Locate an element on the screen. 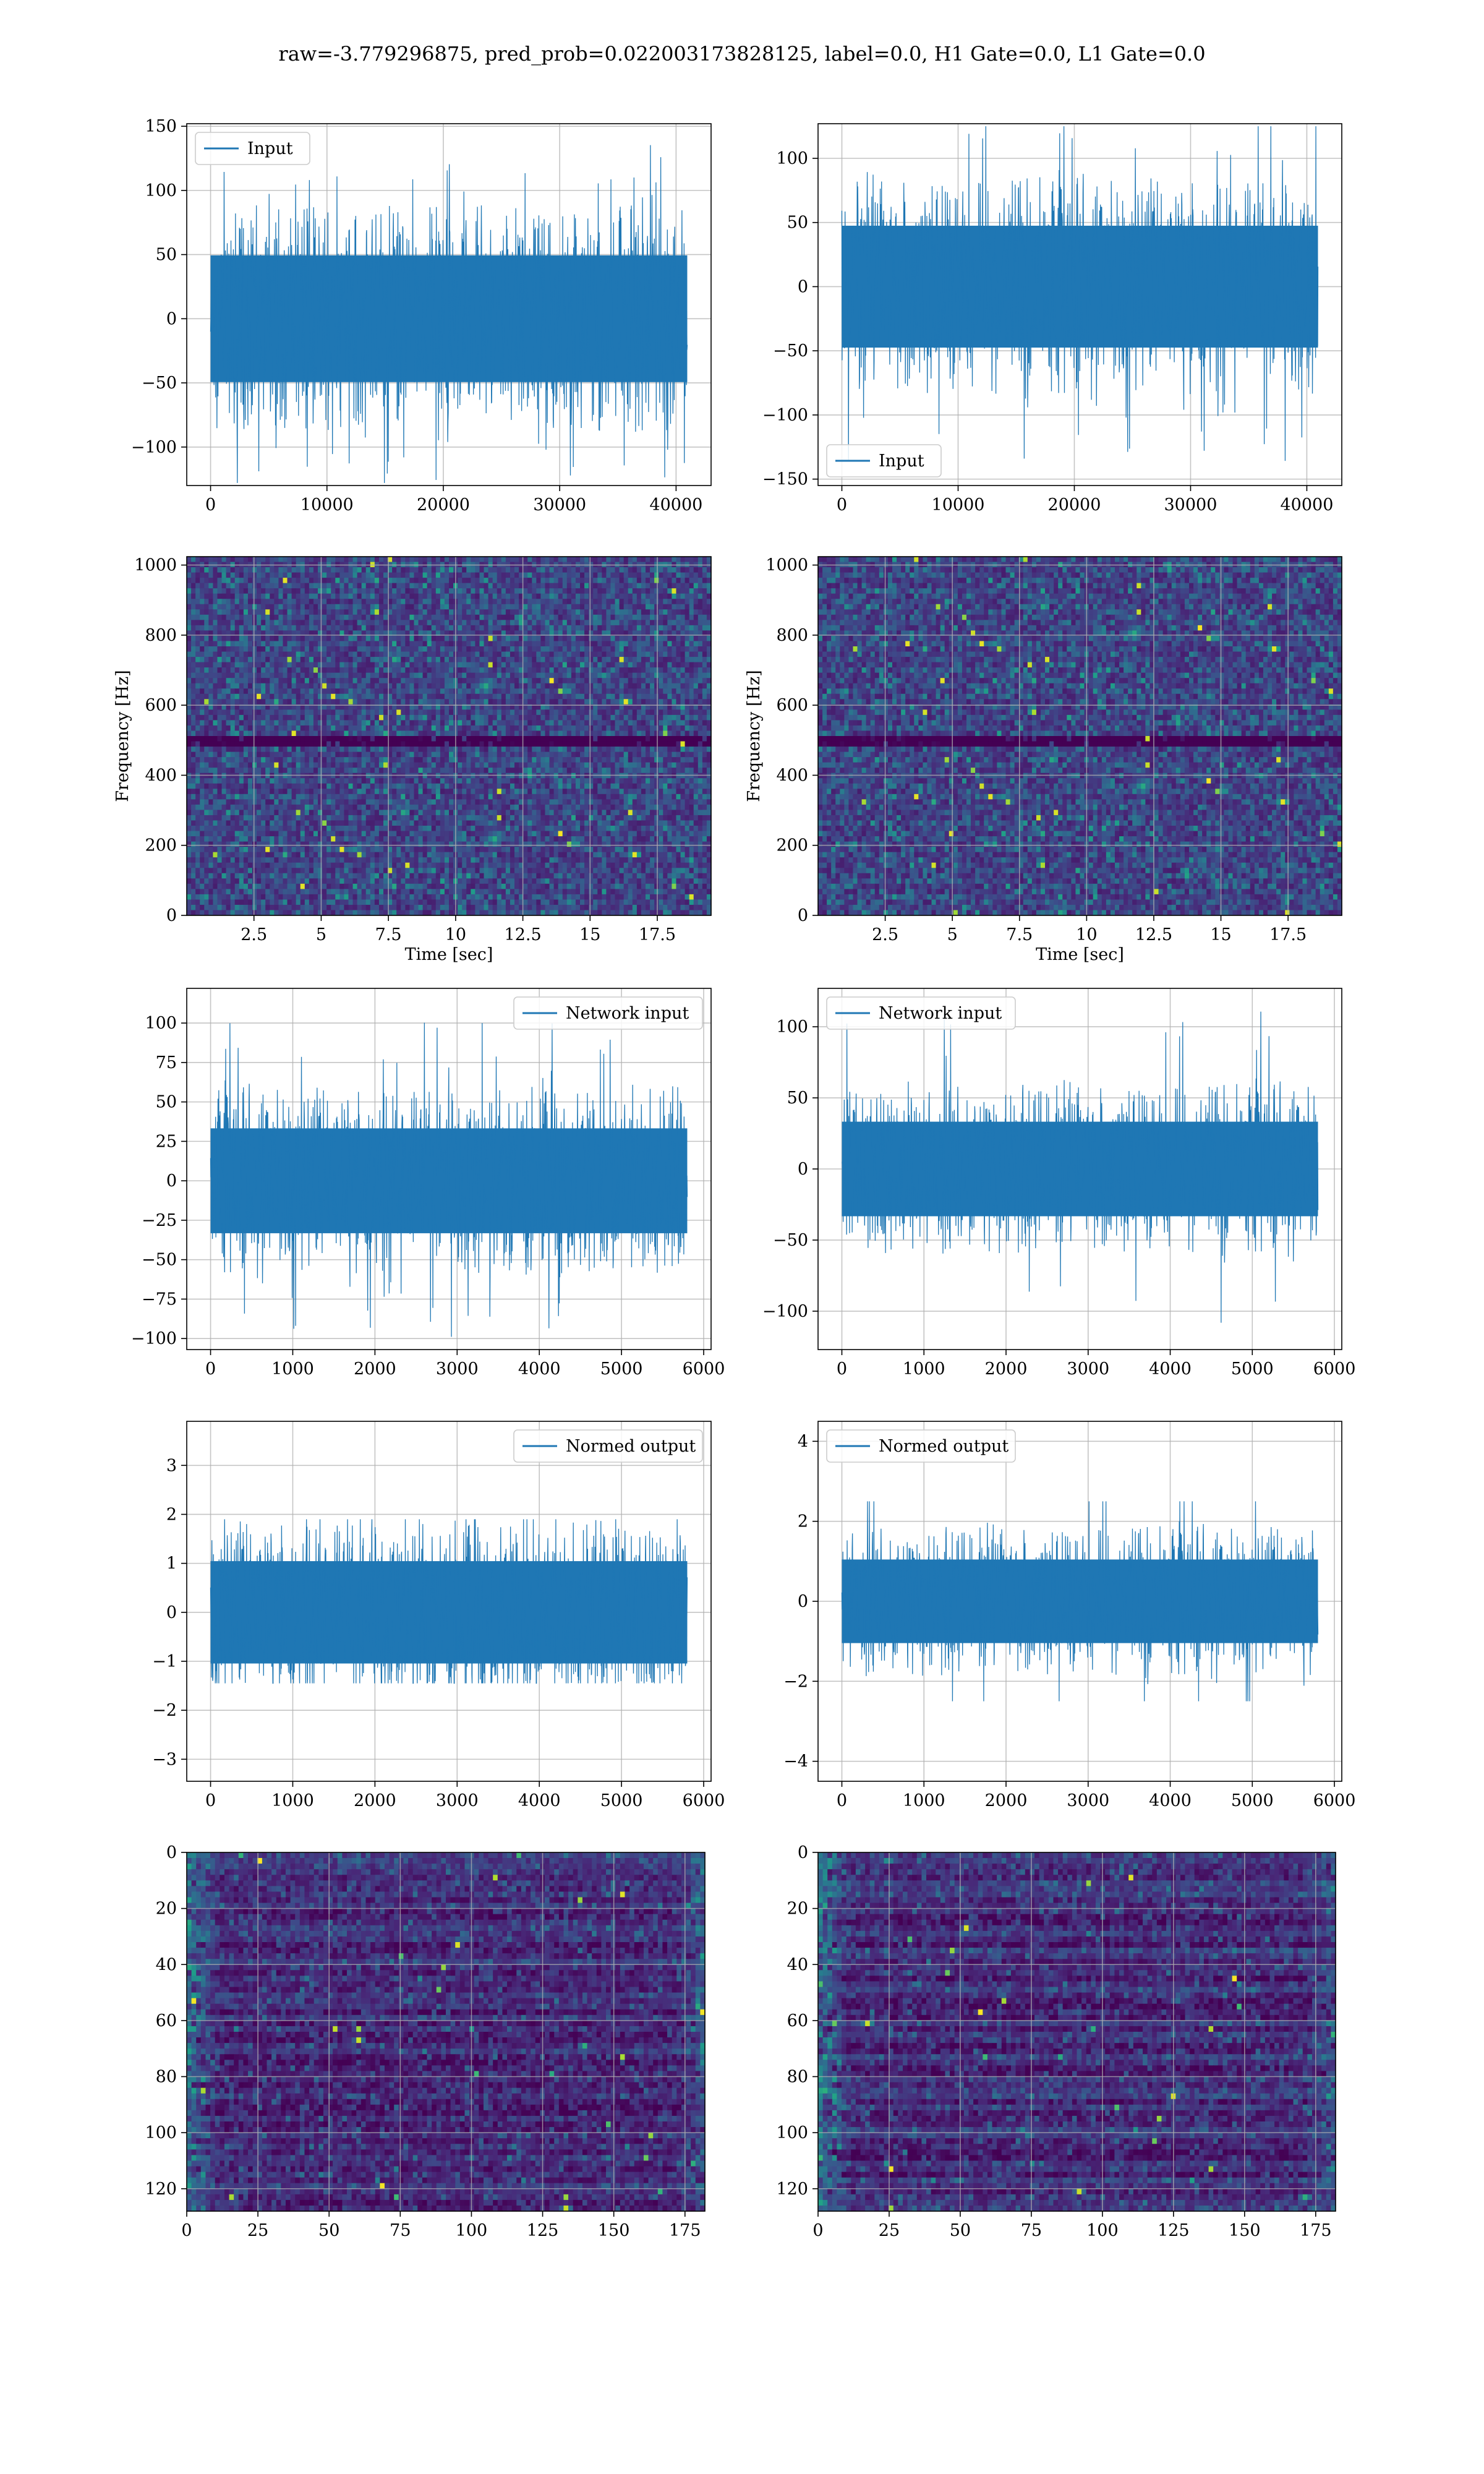 The height and width of the screenshot is (2474, 1484). y-tick-label: −4 is located at coordinates (795, 1761).